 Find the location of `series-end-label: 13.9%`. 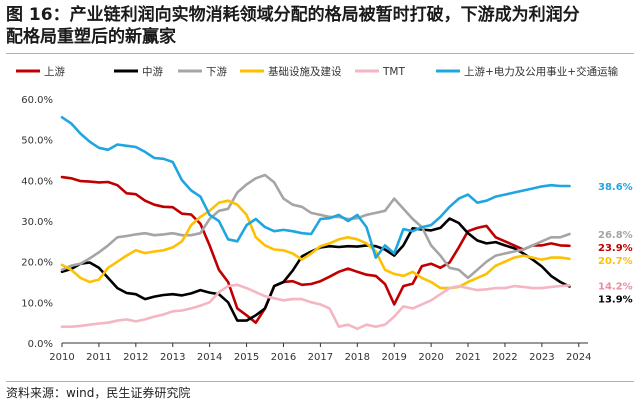

series-end-label: 13.9% is located at coordinates (615, 299).